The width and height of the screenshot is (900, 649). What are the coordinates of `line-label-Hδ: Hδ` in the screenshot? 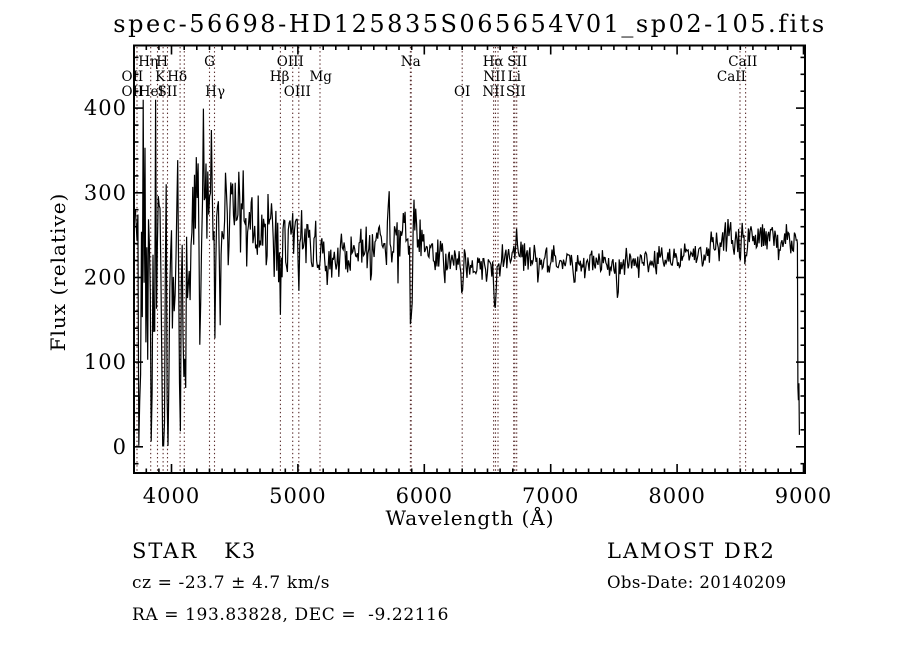 It's located at (177, 77).